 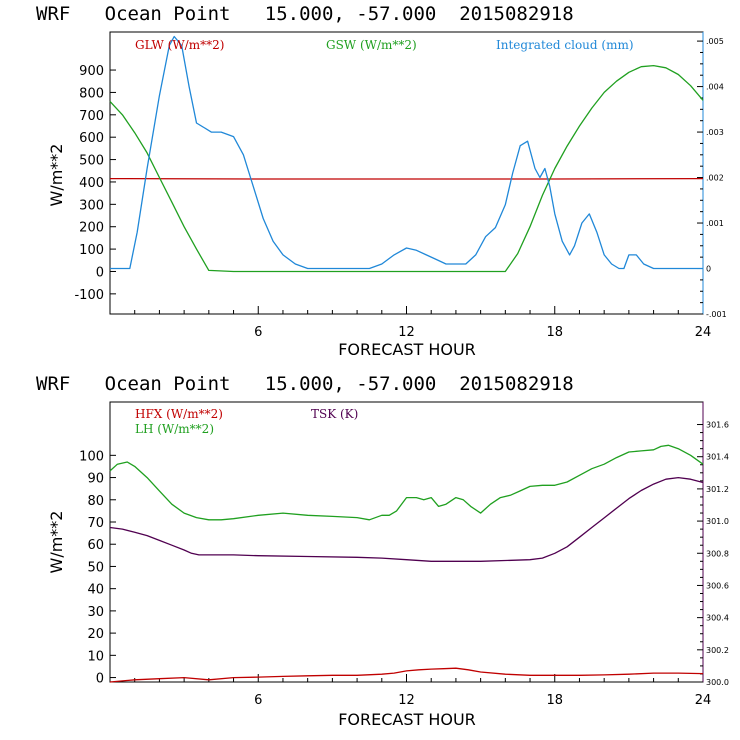 I want to click on y-tick-label: 80, so click(x=95, y=501).